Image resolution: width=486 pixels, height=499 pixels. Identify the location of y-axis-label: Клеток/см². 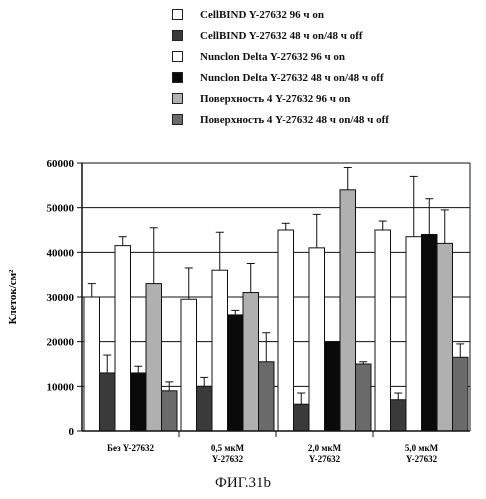
(13, 297).